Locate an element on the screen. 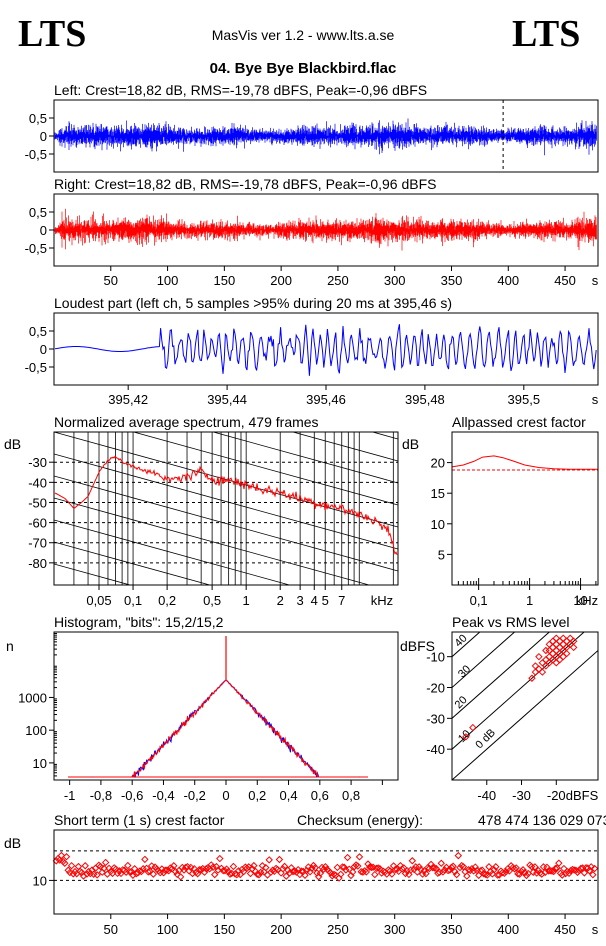  x-tick-label: 400 is located at coordinates (508, 929).